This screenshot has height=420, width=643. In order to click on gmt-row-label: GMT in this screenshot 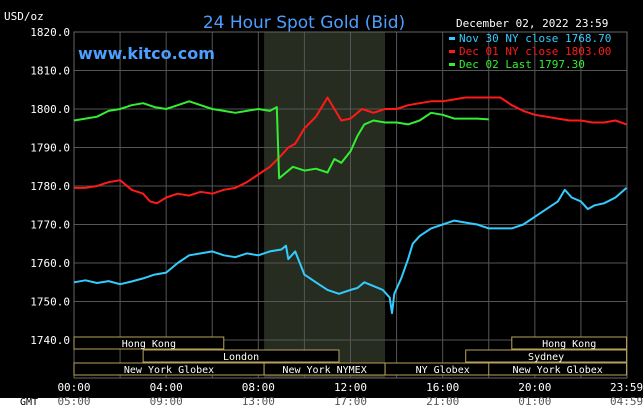, I will do `click(29, 402)`.